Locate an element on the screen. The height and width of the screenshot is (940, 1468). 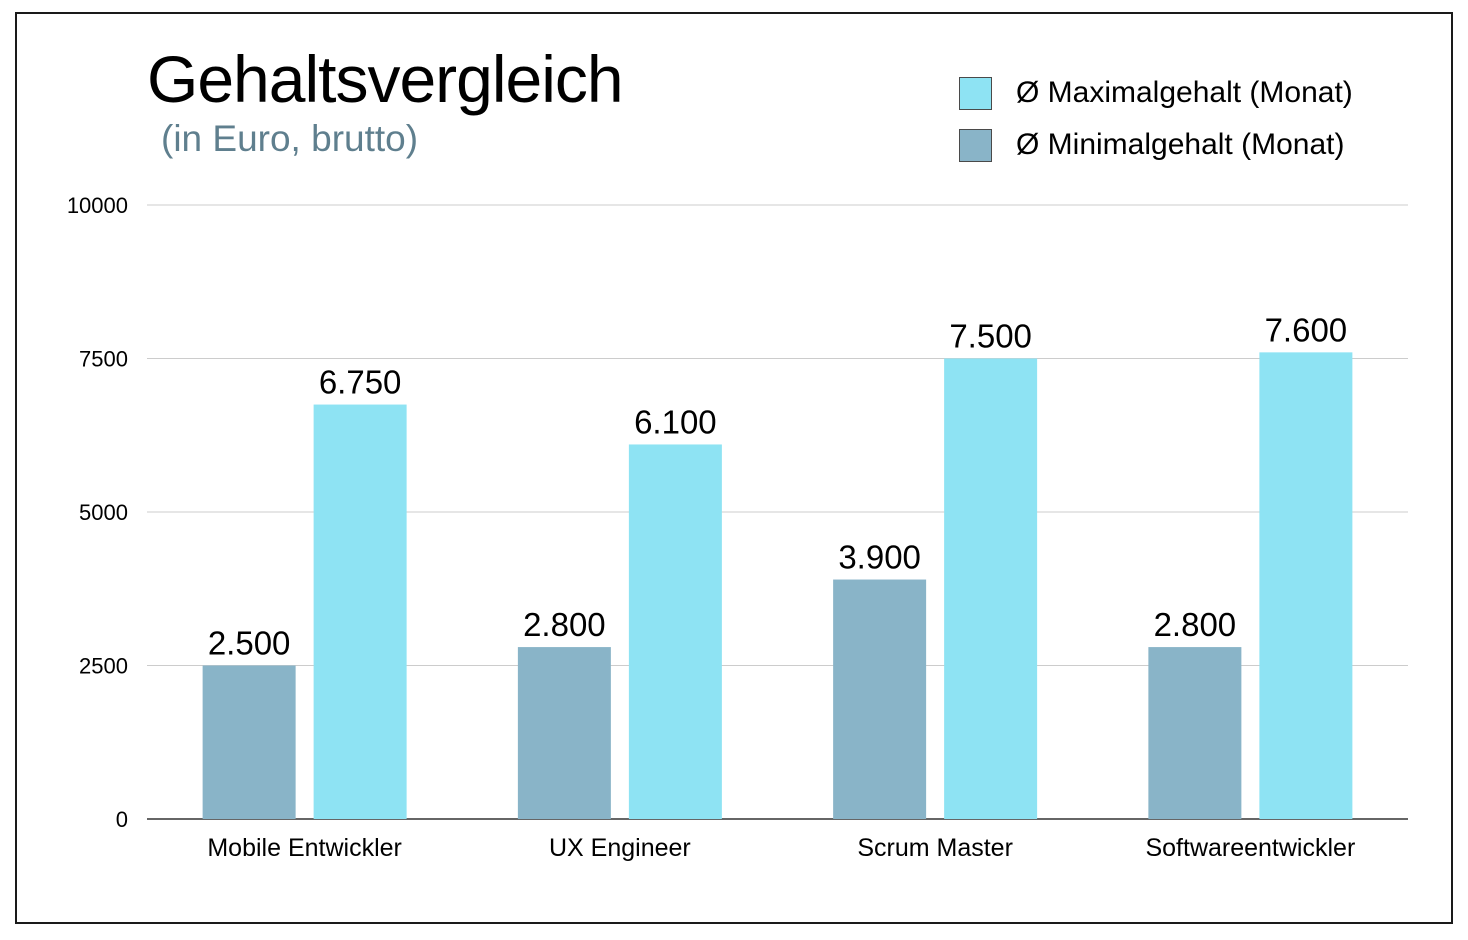
y-tick-label: 10000 is located at coordinates (97, 205).